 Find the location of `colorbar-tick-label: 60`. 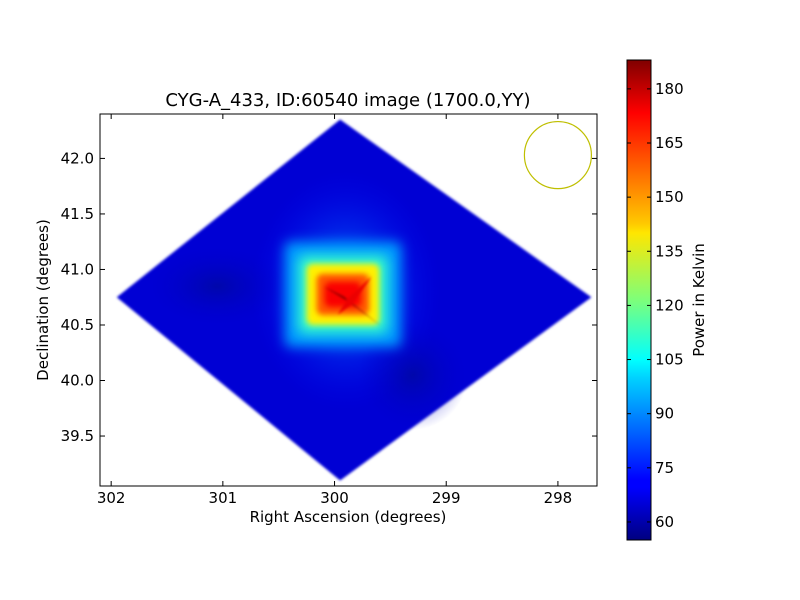

colorbar-tick-label: 60 is located at coordinates (664, 522).